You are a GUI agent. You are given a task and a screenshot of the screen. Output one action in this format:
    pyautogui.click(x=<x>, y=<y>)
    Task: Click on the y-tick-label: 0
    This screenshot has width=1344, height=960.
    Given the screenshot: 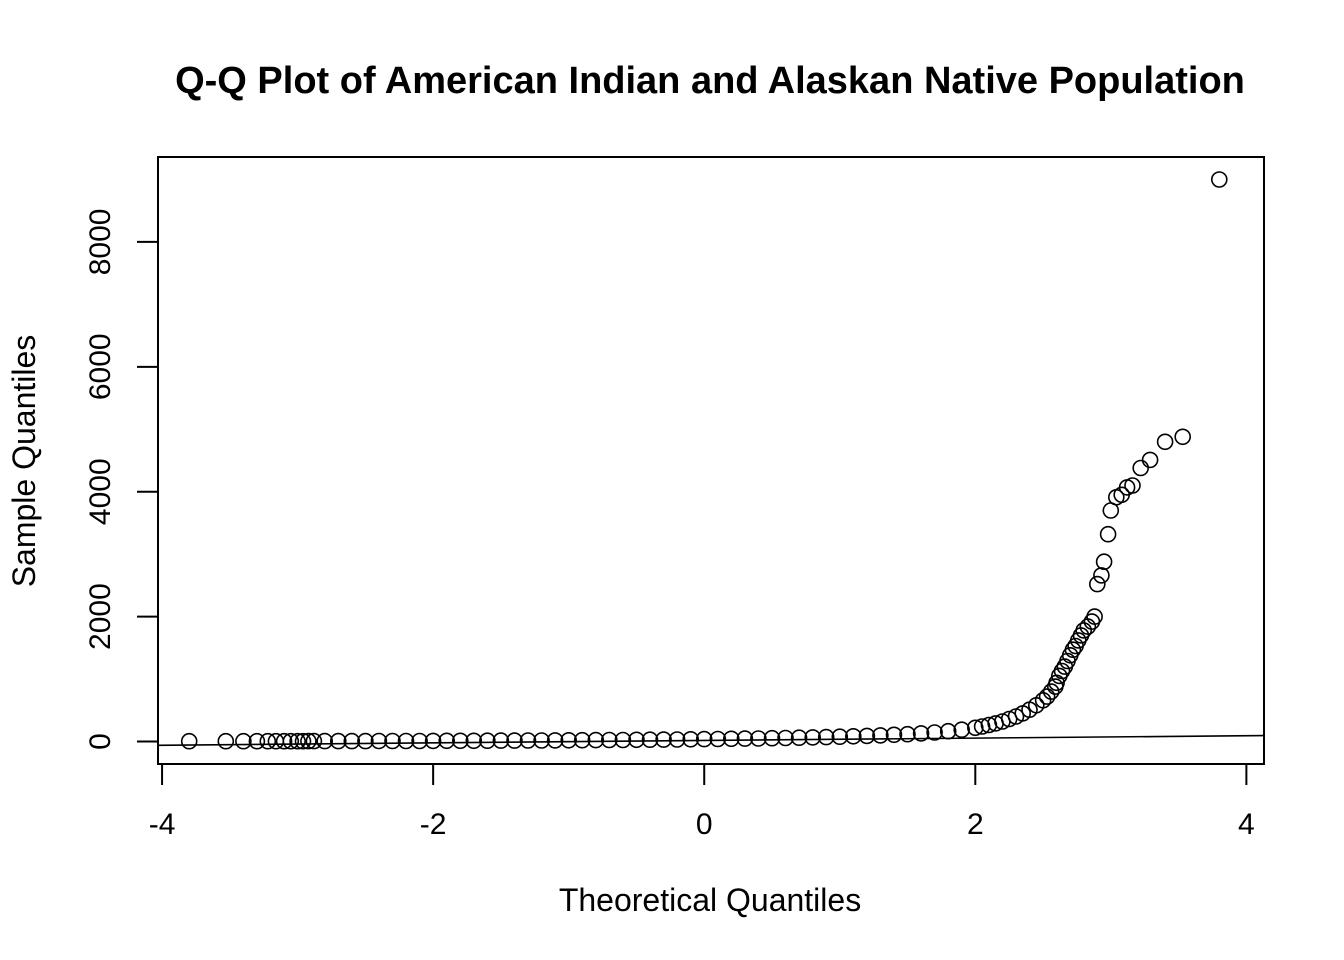 What is the action you would take?
    pyautogui.click(x=100, y=741)
    